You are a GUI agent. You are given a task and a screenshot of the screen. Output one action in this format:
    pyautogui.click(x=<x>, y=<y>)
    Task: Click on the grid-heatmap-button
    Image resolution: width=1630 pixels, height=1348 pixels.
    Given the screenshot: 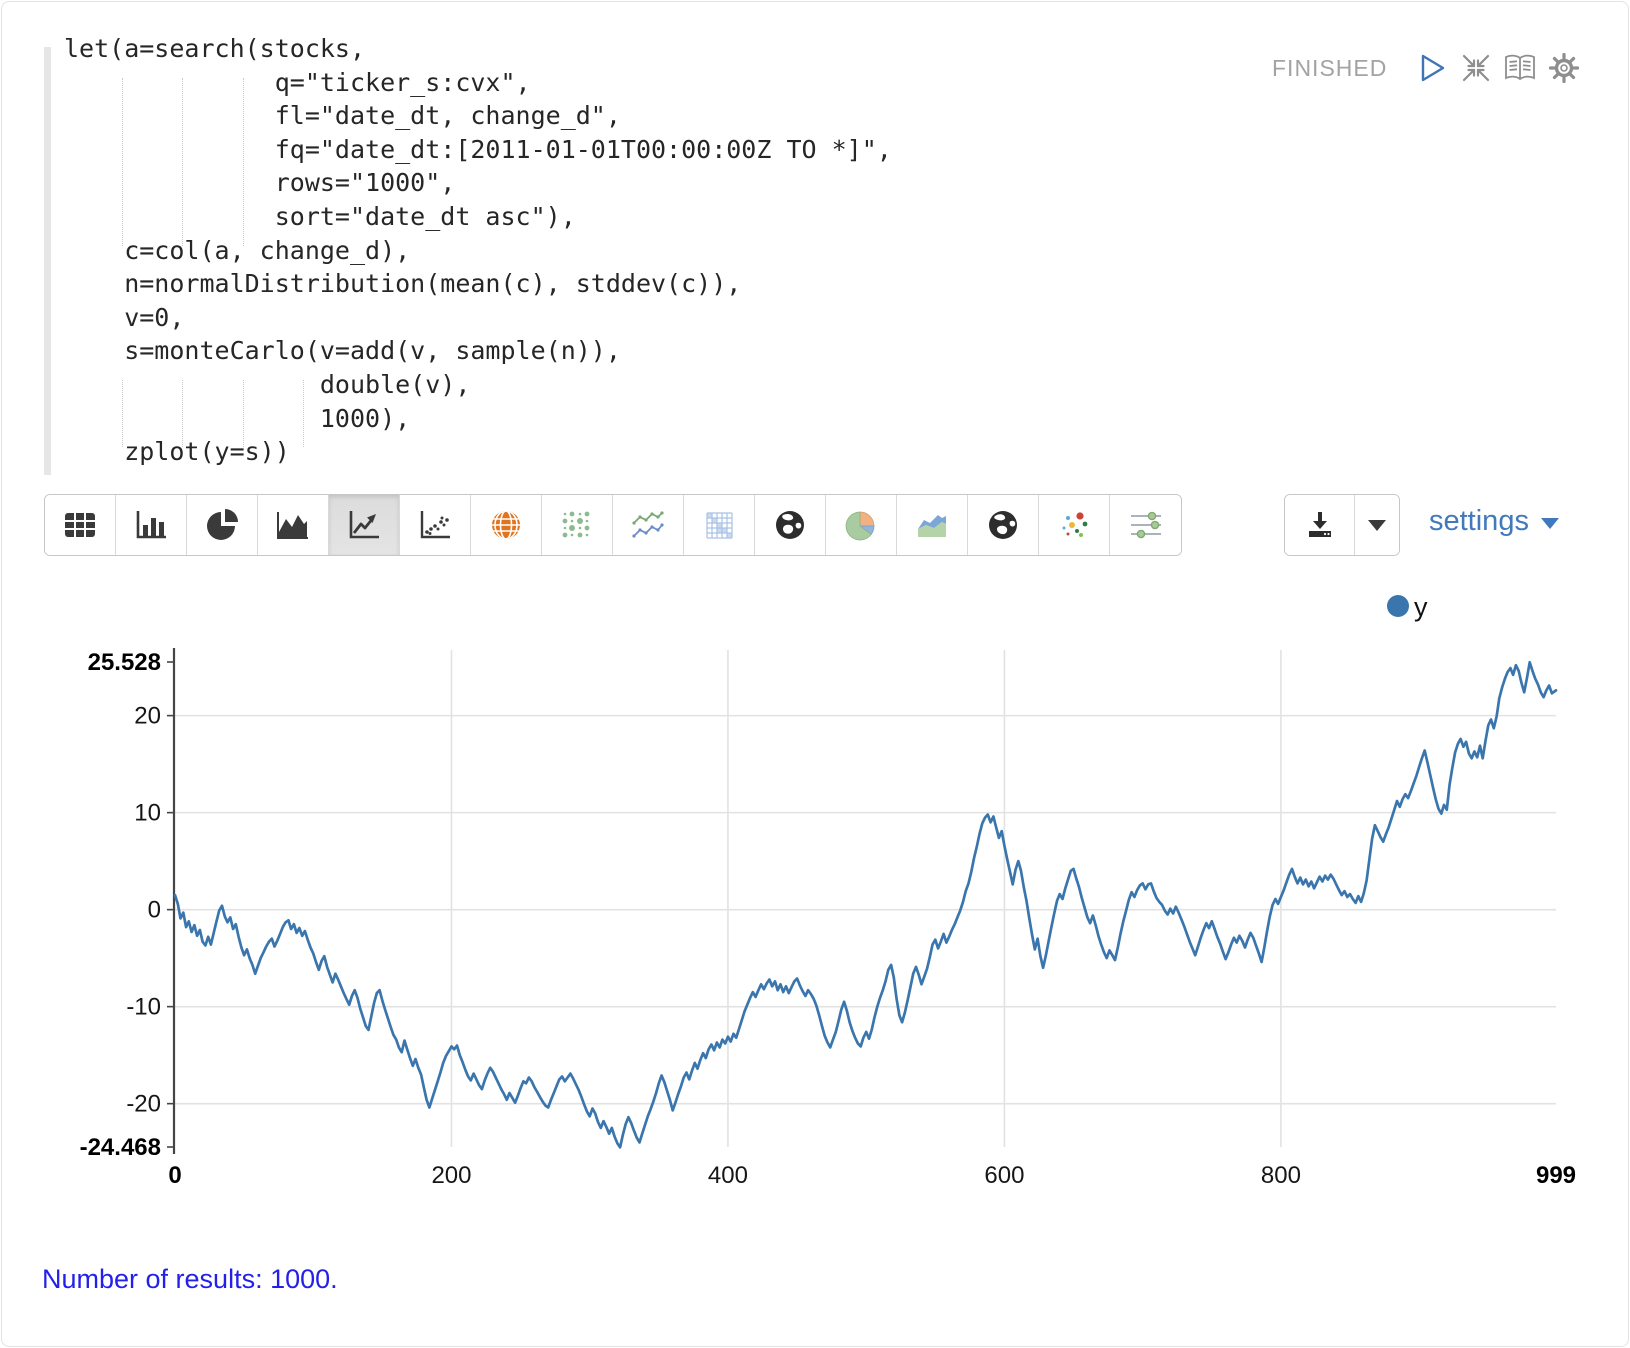 What is the action you would take?
    pyautogui.click(x=719, y=525)
    